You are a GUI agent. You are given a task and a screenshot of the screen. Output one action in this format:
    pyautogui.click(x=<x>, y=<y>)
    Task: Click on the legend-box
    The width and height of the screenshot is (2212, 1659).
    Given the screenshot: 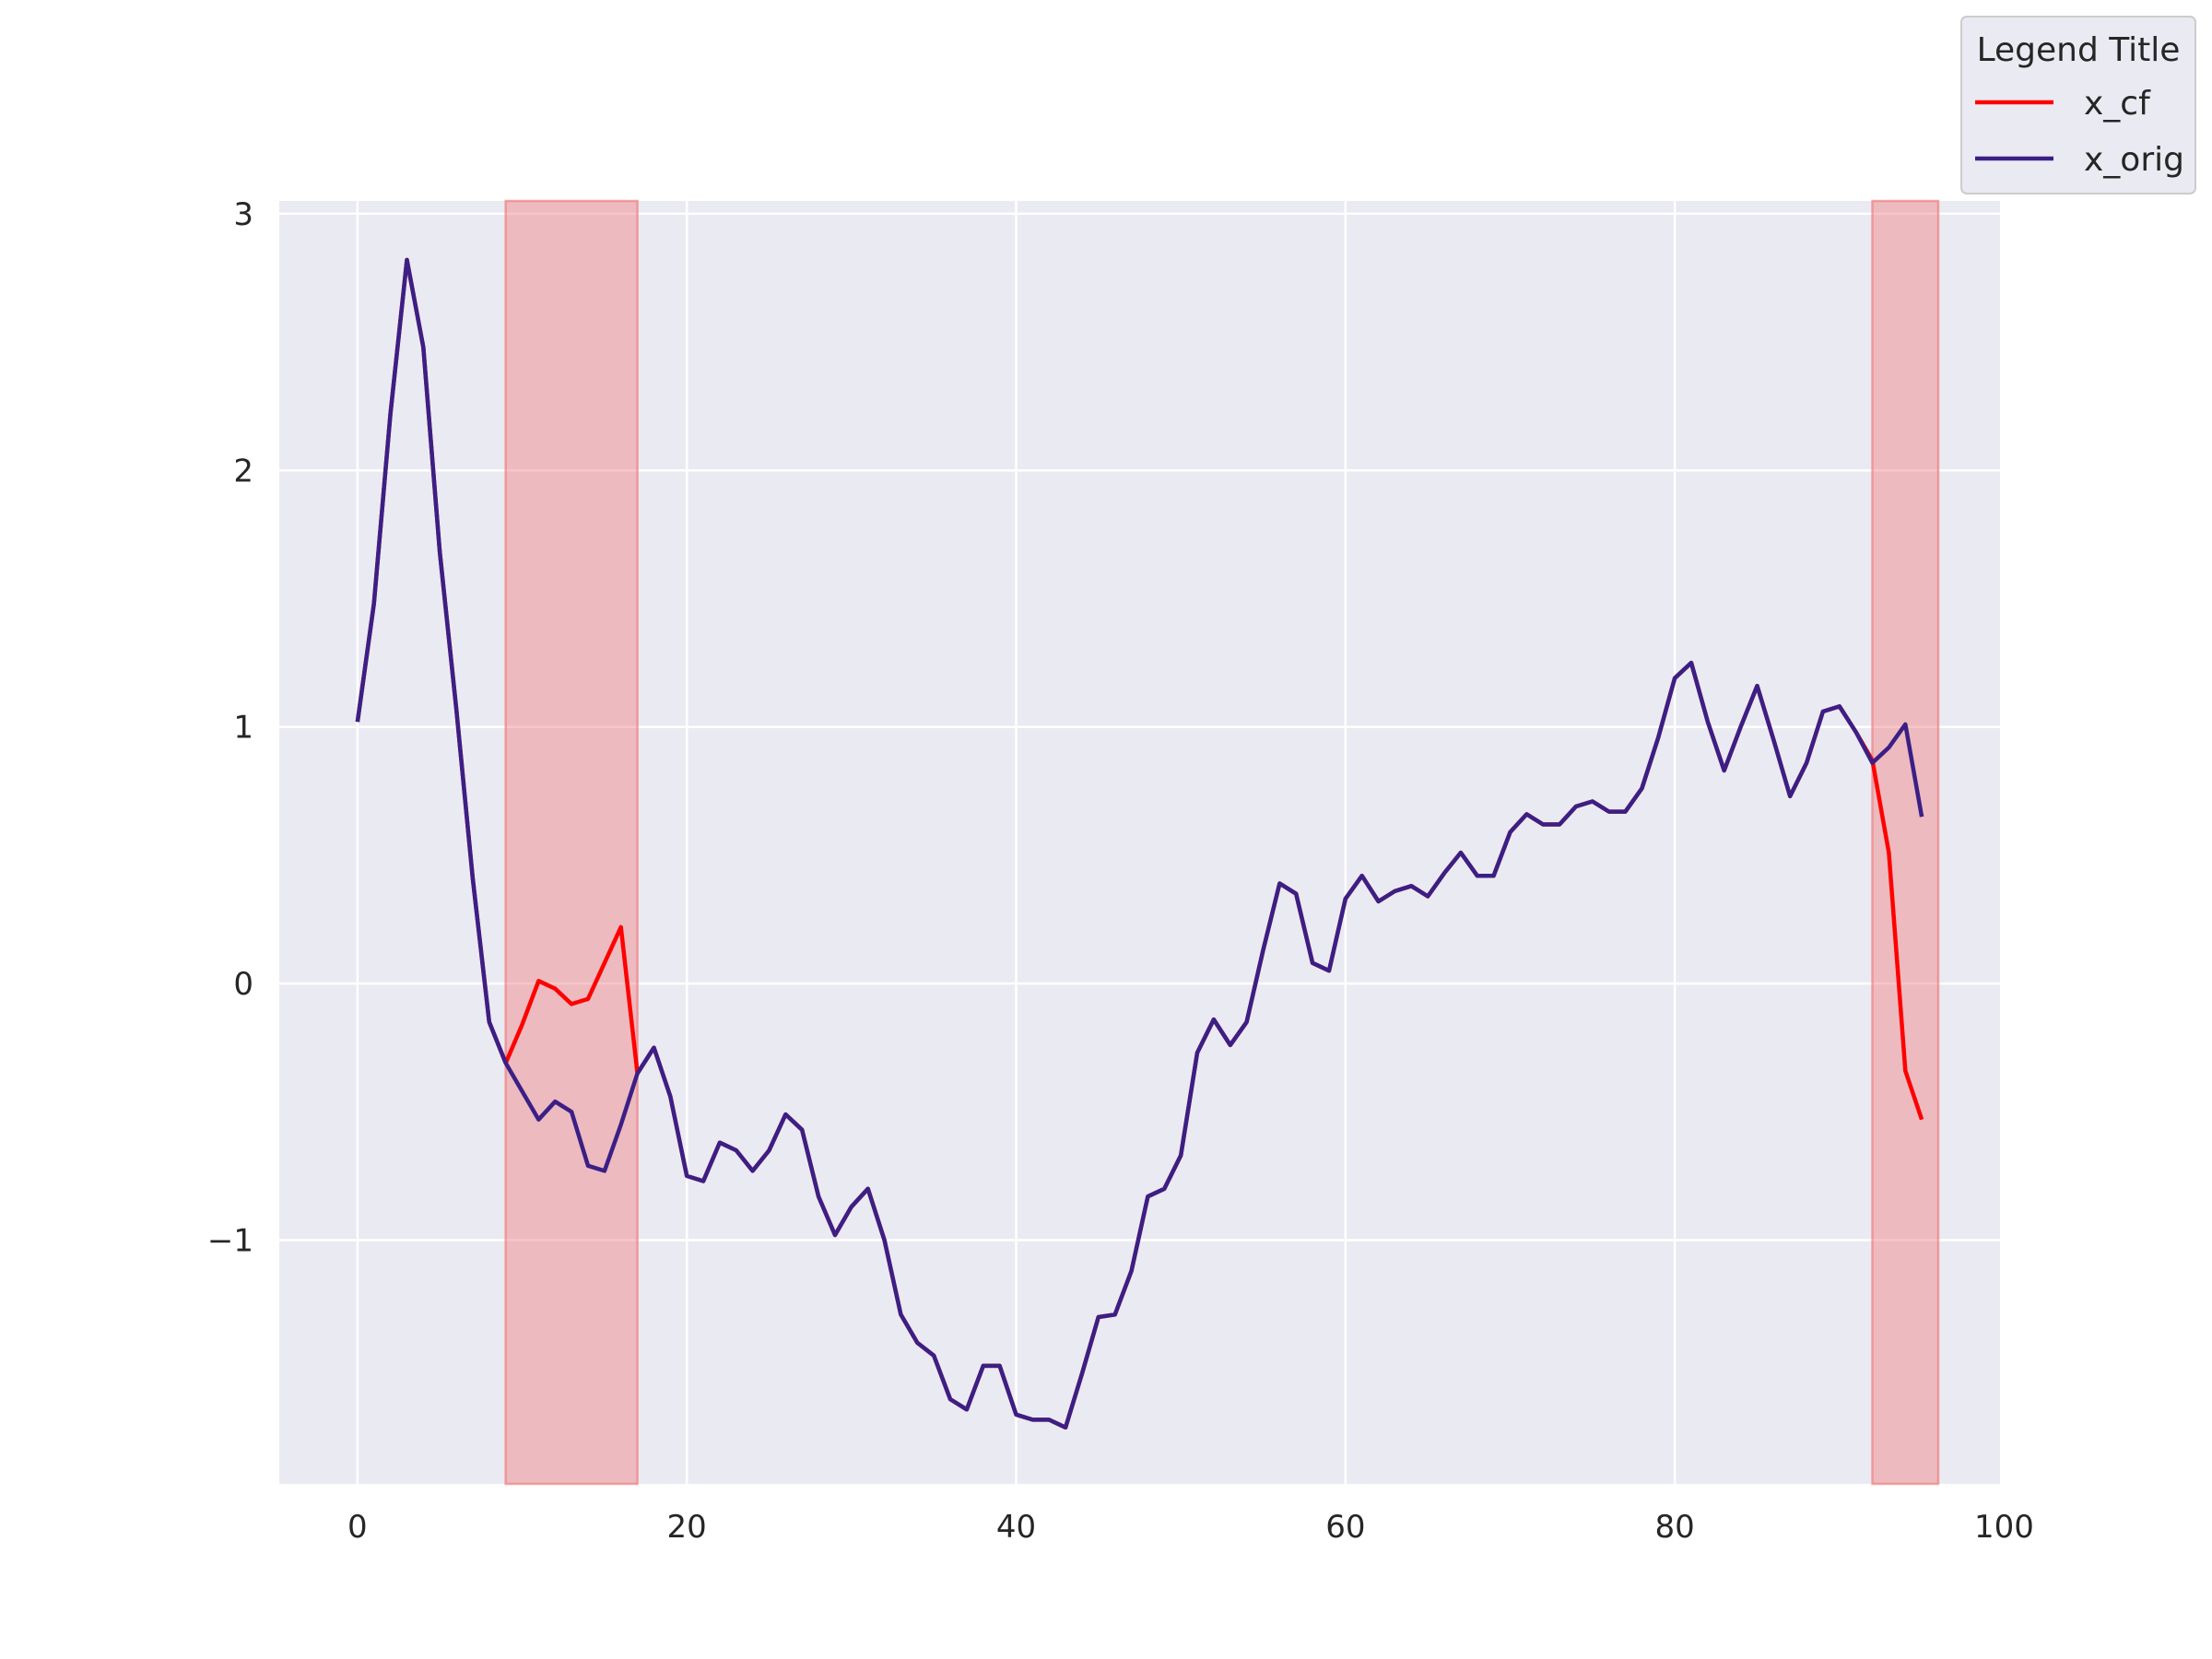 What is the action you would take?
    pyautogui.click(x=2078, y=105)
    